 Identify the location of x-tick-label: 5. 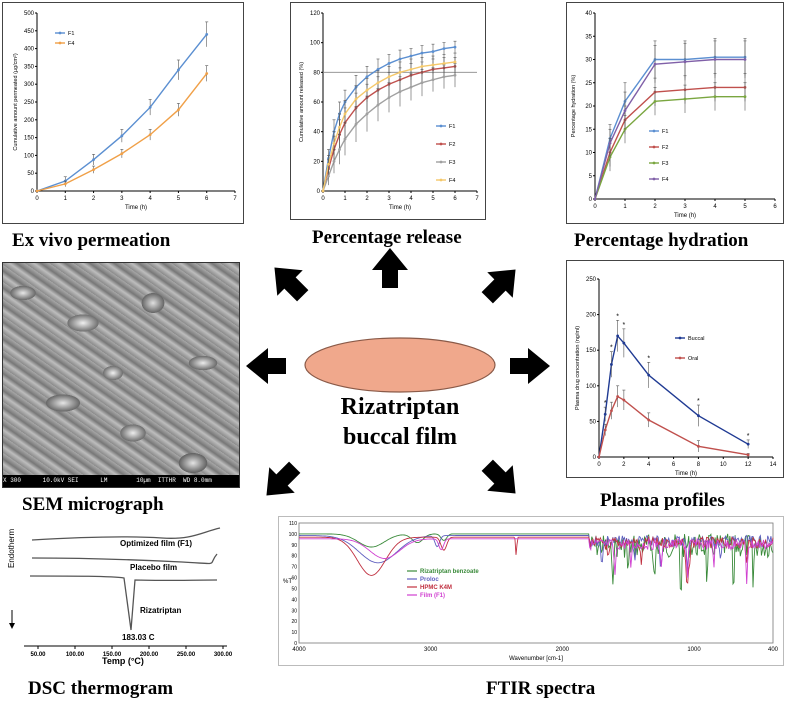
(179, 199).